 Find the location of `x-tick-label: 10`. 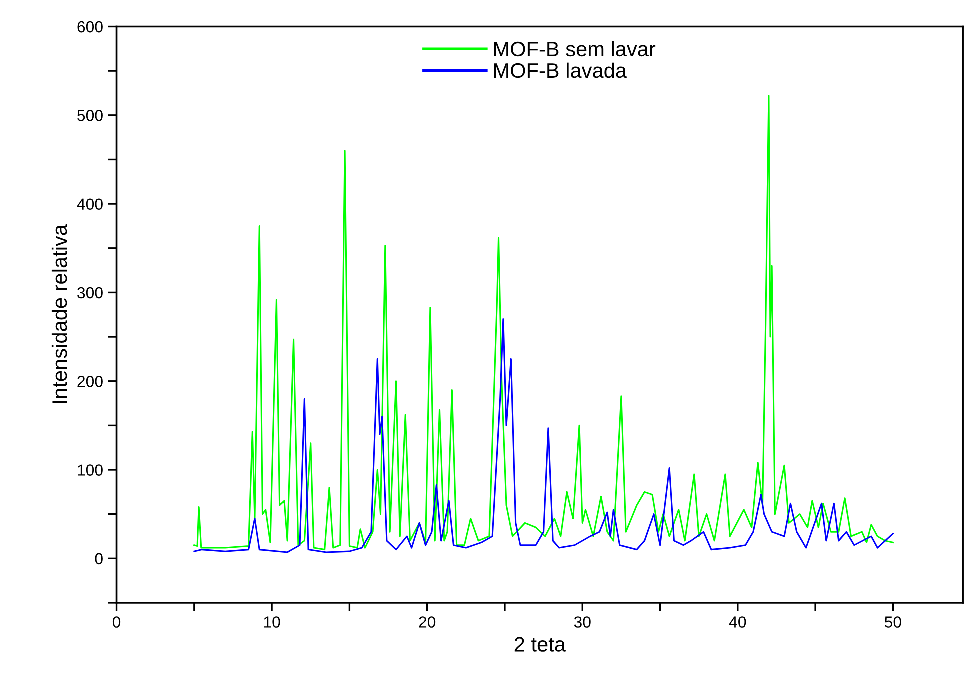

x-tick-label: 10 is located at coordinates (272, 622).